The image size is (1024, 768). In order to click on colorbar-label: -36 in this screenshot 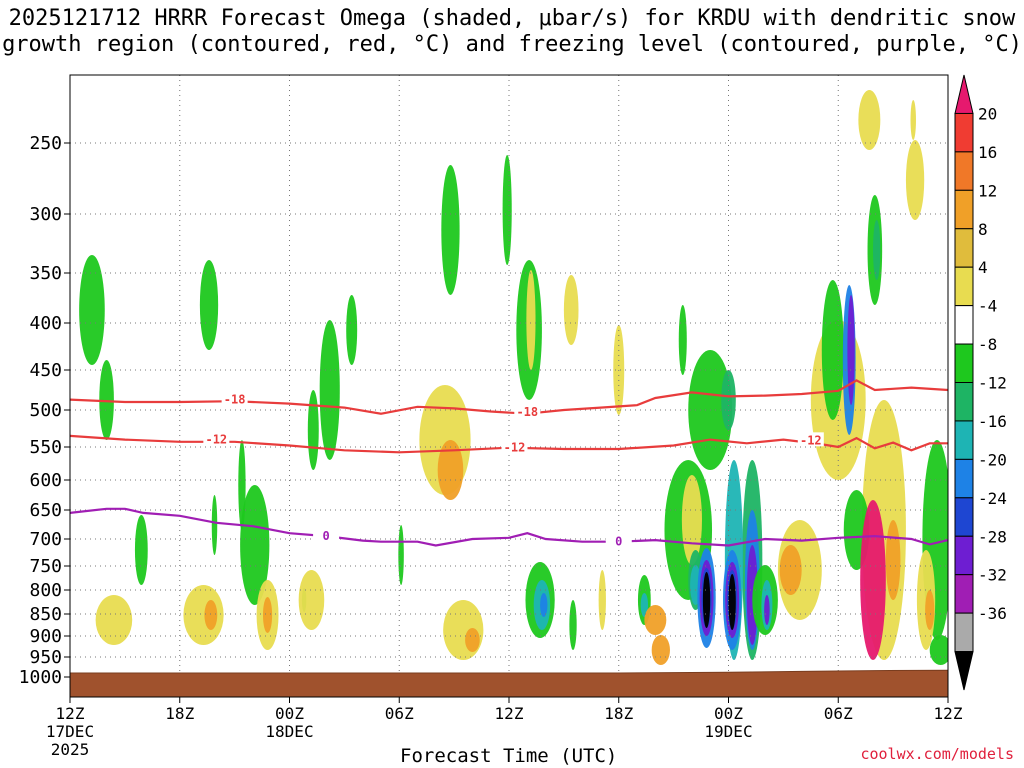, I will do `click(992, 613)`.